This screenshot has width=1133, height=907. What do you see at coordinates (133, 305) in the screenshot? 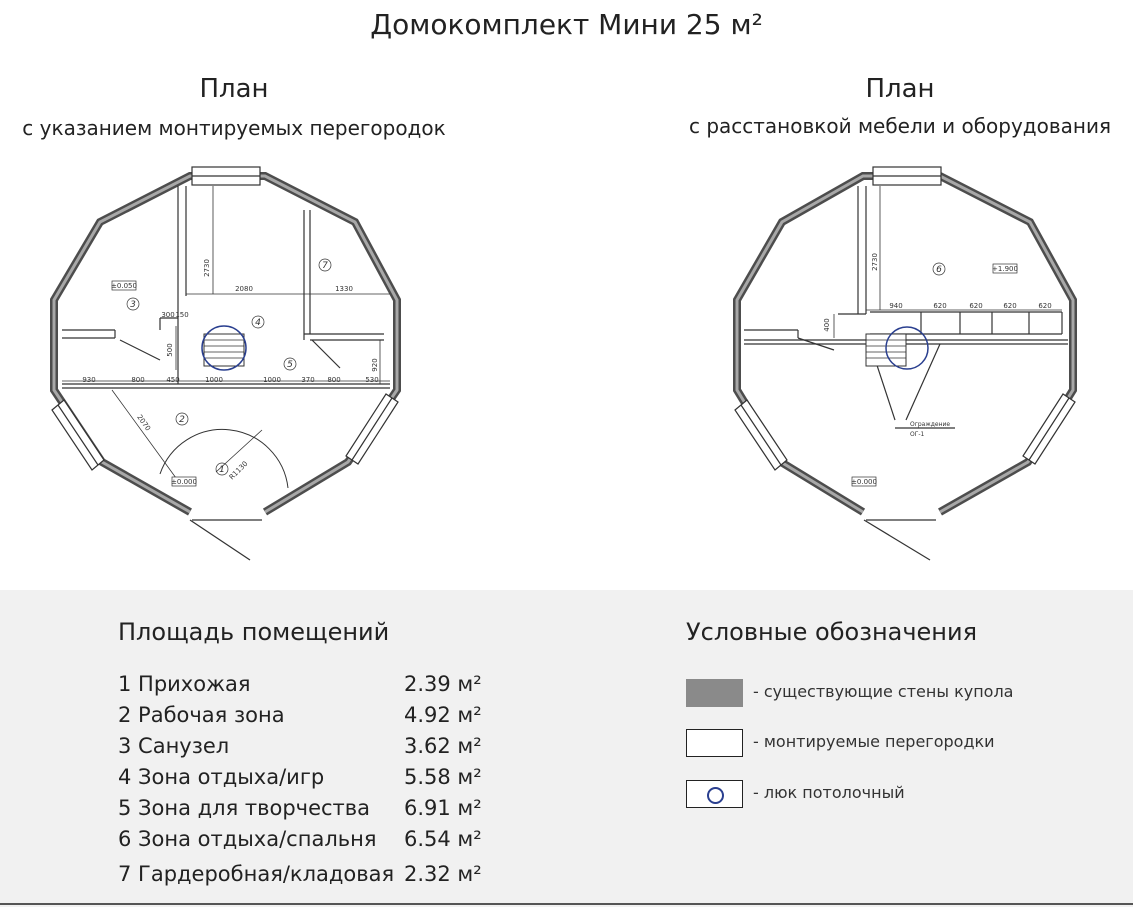
I see `room-number: 3` at bounding box center [133, 305].